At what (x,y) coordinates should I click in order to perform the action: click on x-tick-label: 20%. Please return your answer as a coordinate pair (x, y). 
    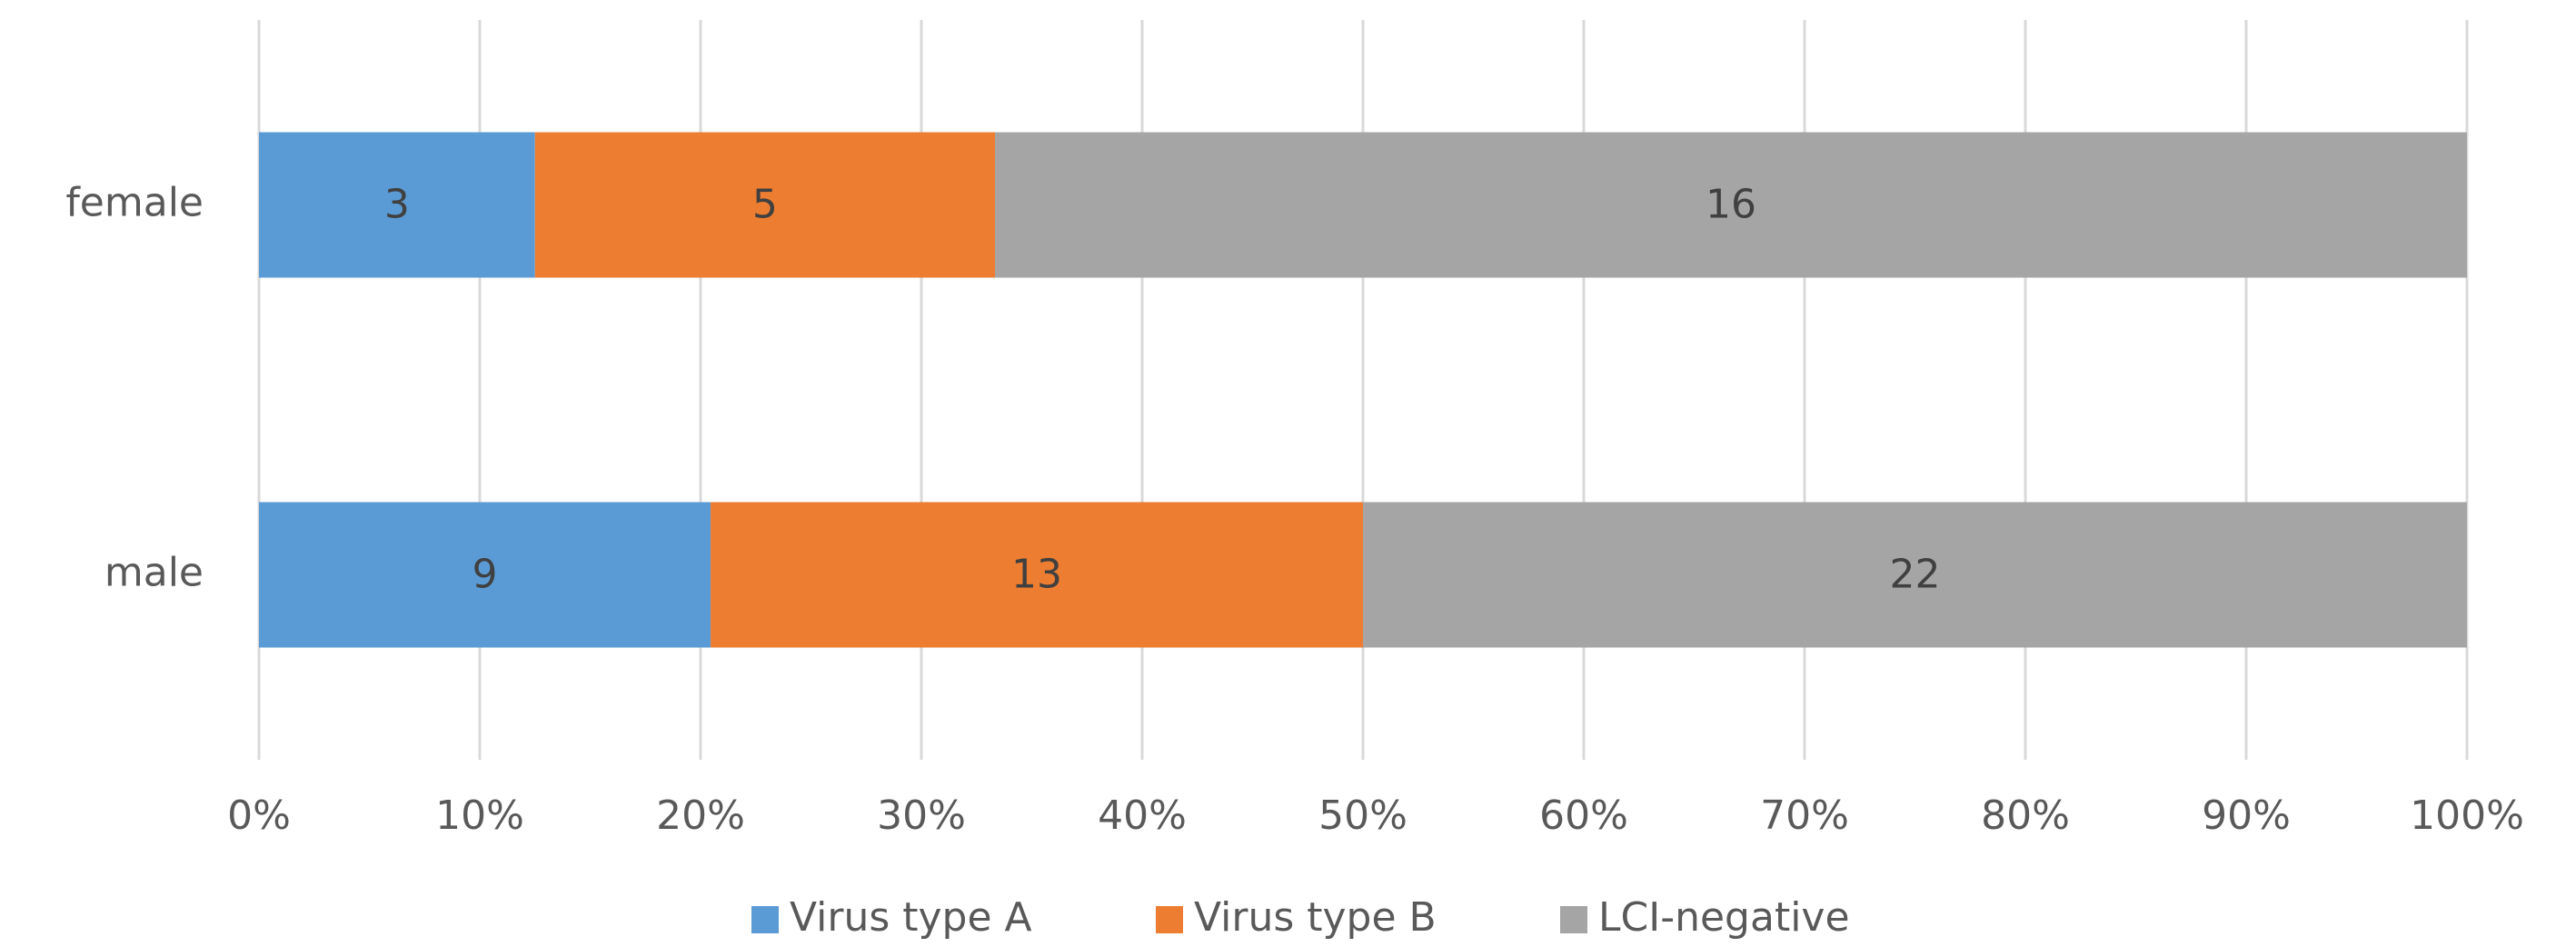
    Looking at the image, I should click on (700, 815).